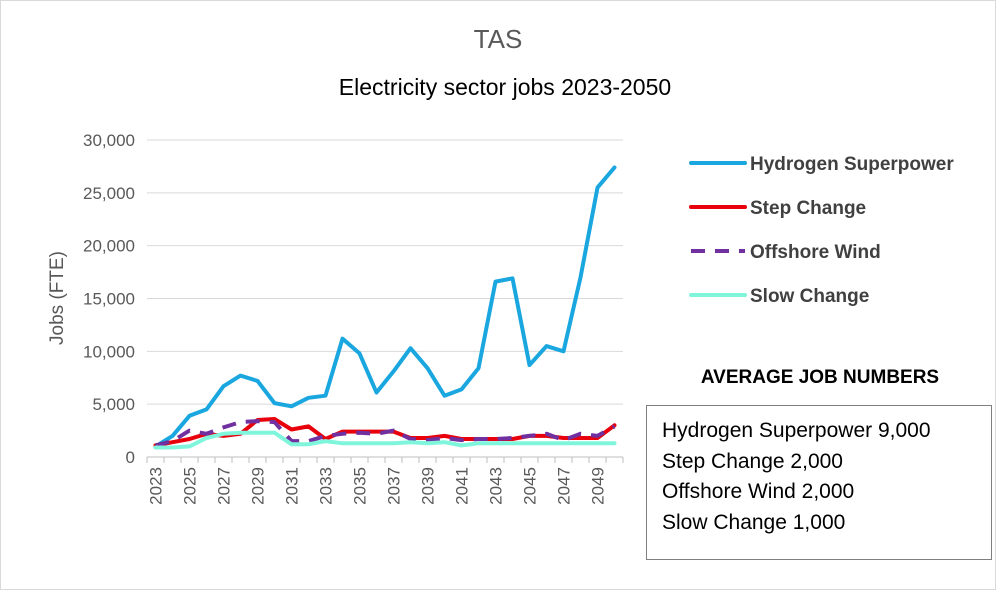  I want to click on chart-title: Electricity sector jobs 2023-2050, so click(505, 87).